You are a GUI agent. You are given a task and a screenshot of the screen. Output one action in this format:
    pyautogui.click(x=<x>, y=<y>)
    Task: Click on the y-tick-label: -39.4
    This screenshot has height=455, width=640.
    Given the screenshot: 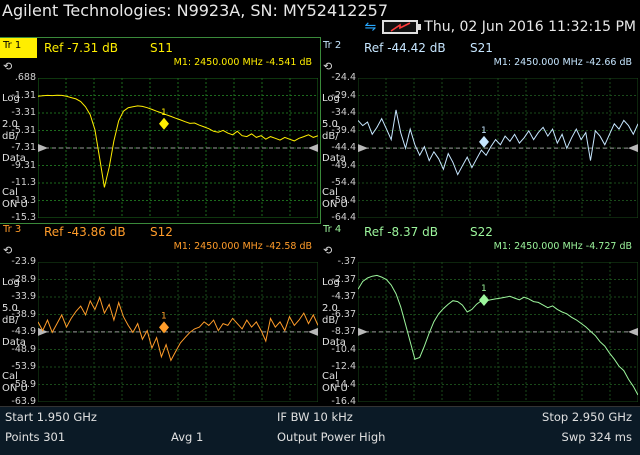 What is the action you would take?
    pyautogui.click(x=343, y=130)
    